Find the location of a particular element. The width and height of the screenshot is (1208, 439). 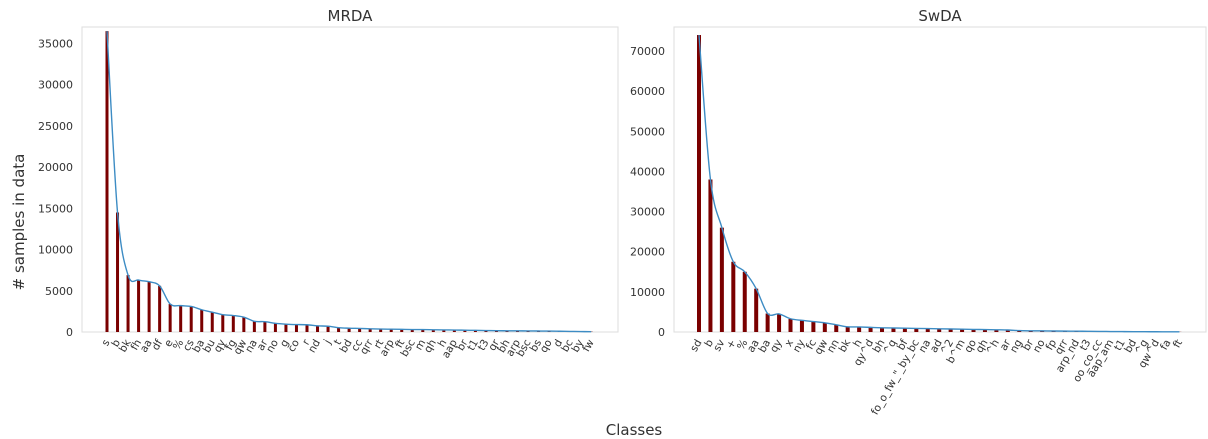

x-tick-label: bs is located at coordinates (536, 346).